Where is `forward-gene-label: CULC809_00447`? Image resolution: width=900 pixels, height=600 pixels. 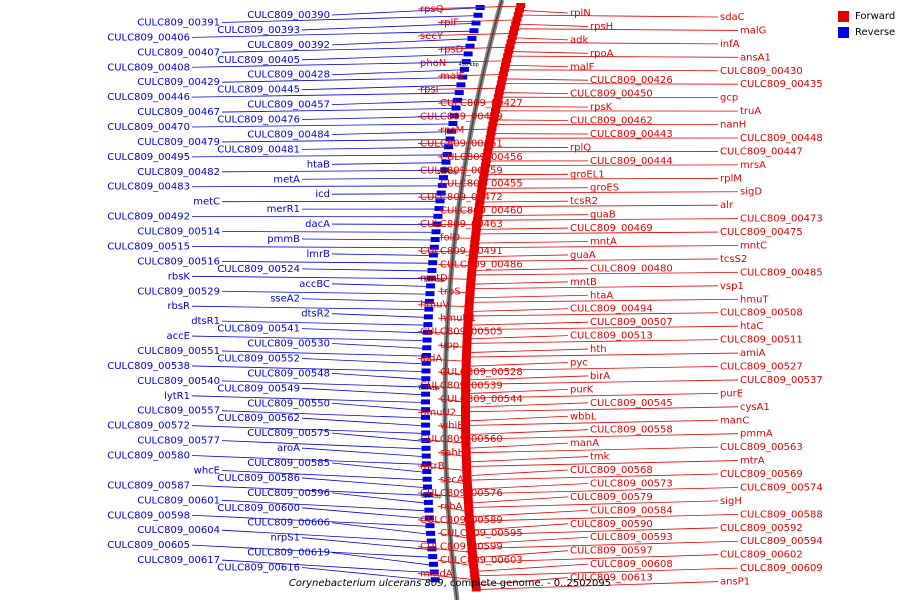 forward-gene-label: CULC809_00447 is located at coordinates (761, 151).